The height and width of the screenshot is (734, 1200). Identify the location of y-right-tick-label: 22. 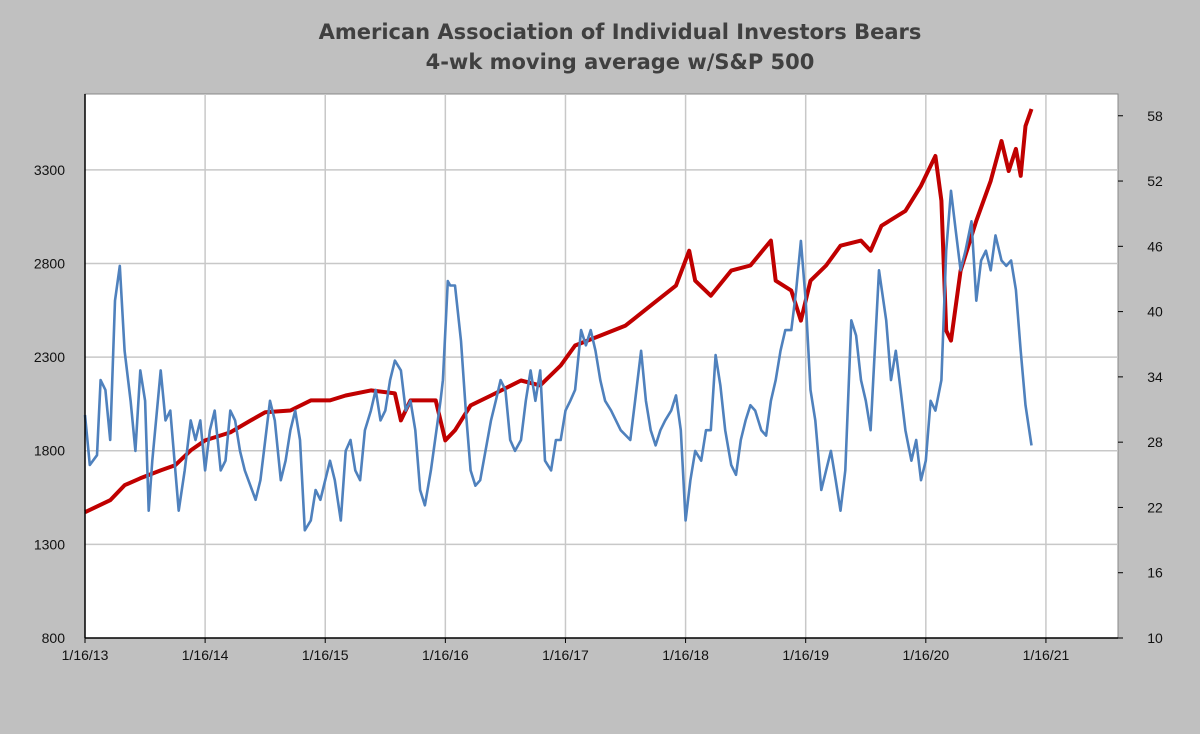
(1155, 507).